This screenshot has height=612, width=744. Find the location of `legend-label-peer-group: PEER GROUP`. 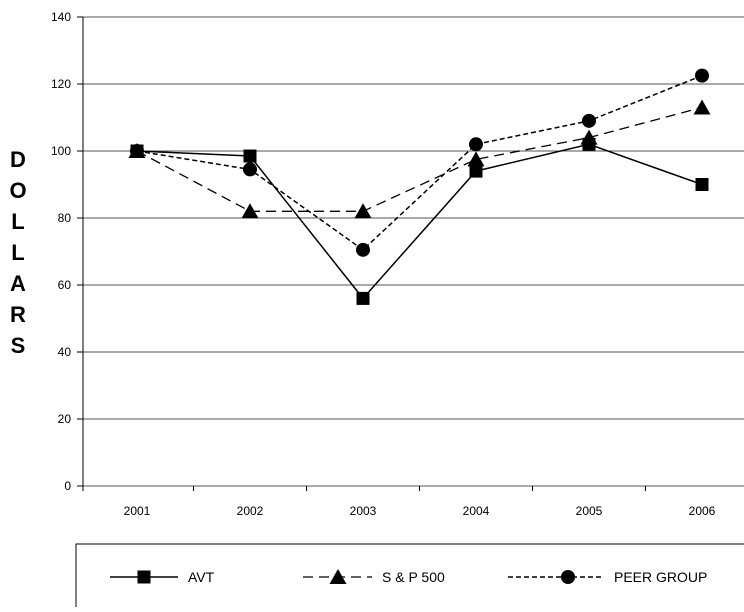

legend-label-peer-group: PEER GROUP is located at coordinates (660, 577).